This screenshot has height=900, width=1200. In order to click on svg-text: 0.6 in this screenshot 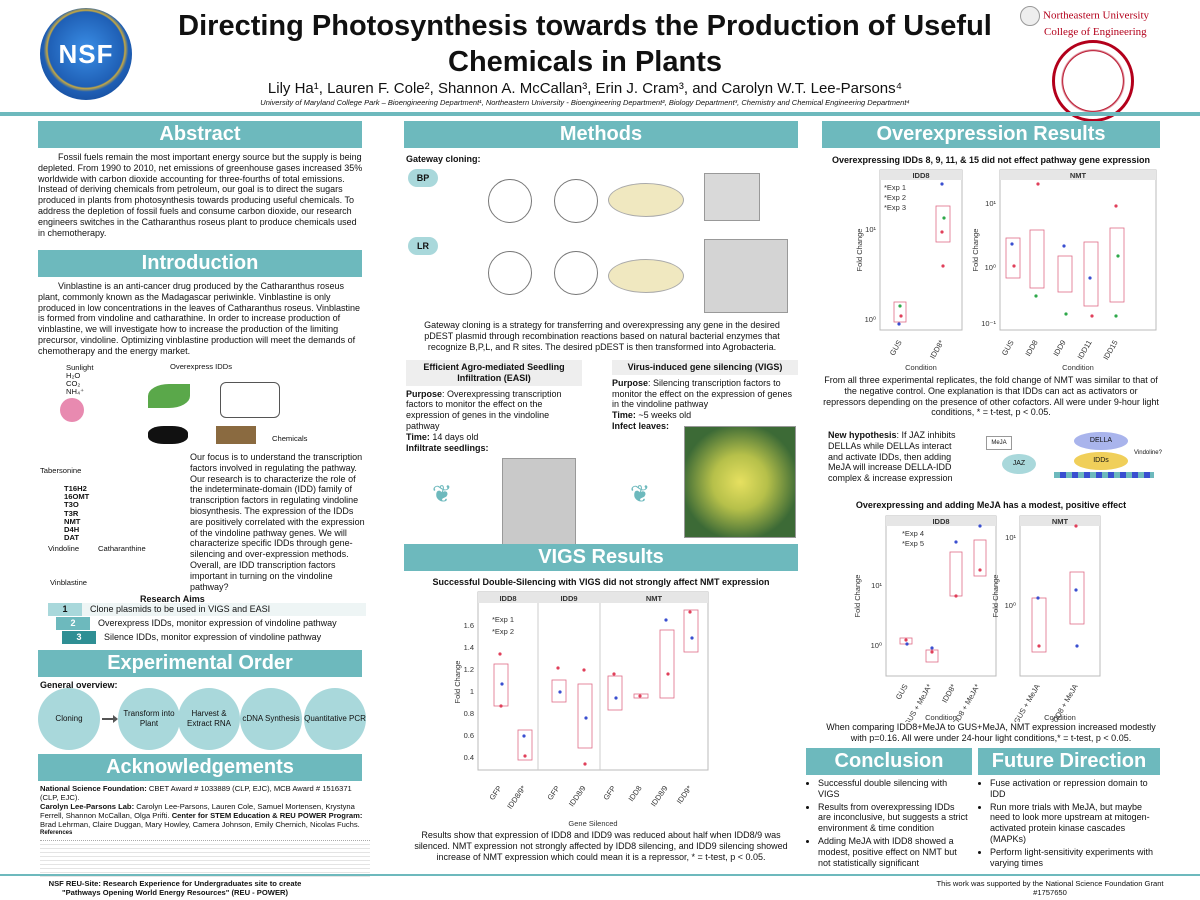, I will do `click(469, 735)`.